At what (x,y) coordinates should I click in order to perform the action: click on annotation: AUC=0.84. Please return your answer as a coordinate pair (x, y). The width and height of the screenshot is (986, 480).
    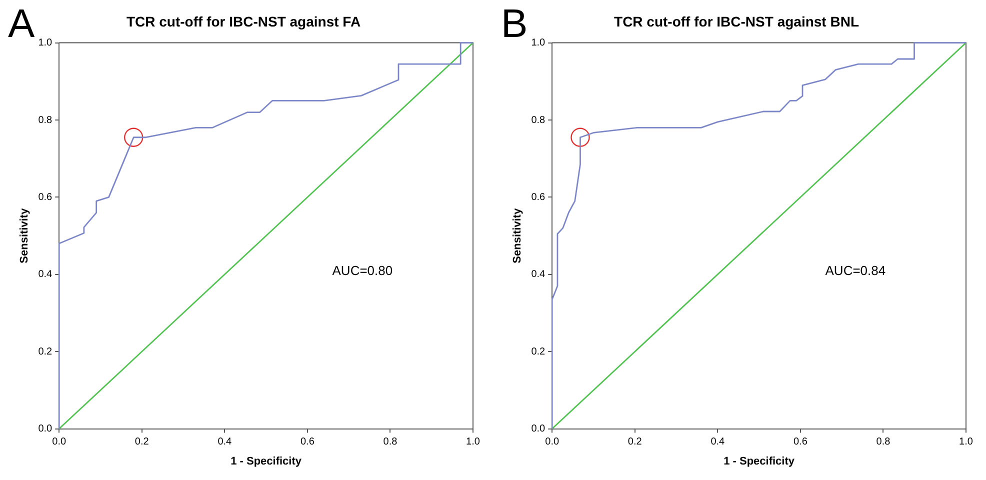
    Looking at the image, I should click on (855, 270).